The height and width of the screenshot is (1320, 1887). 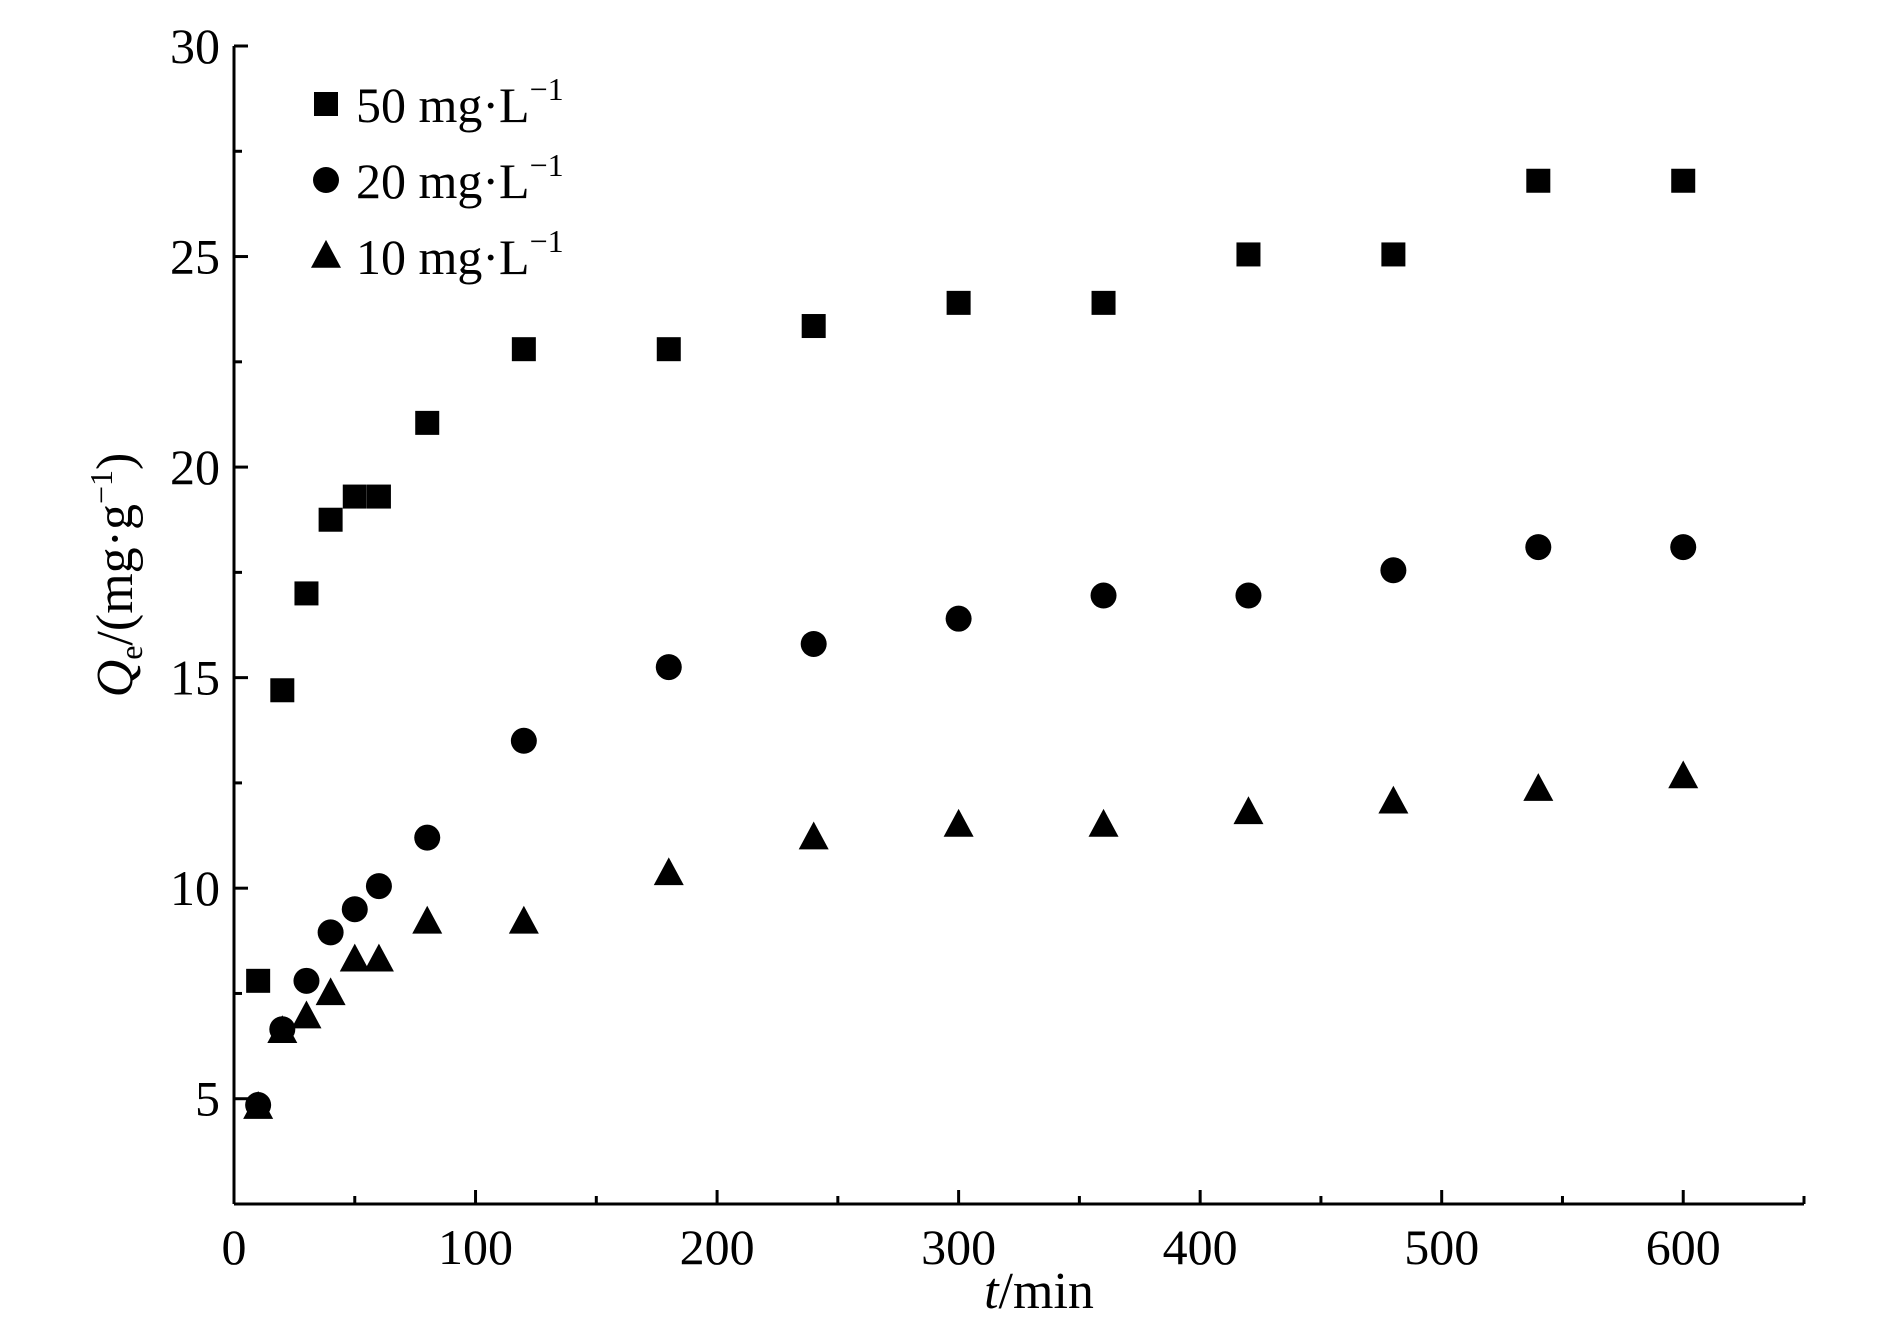 I want to click on legend-label-text: 10 mg·L, so click(x=443, y=257).